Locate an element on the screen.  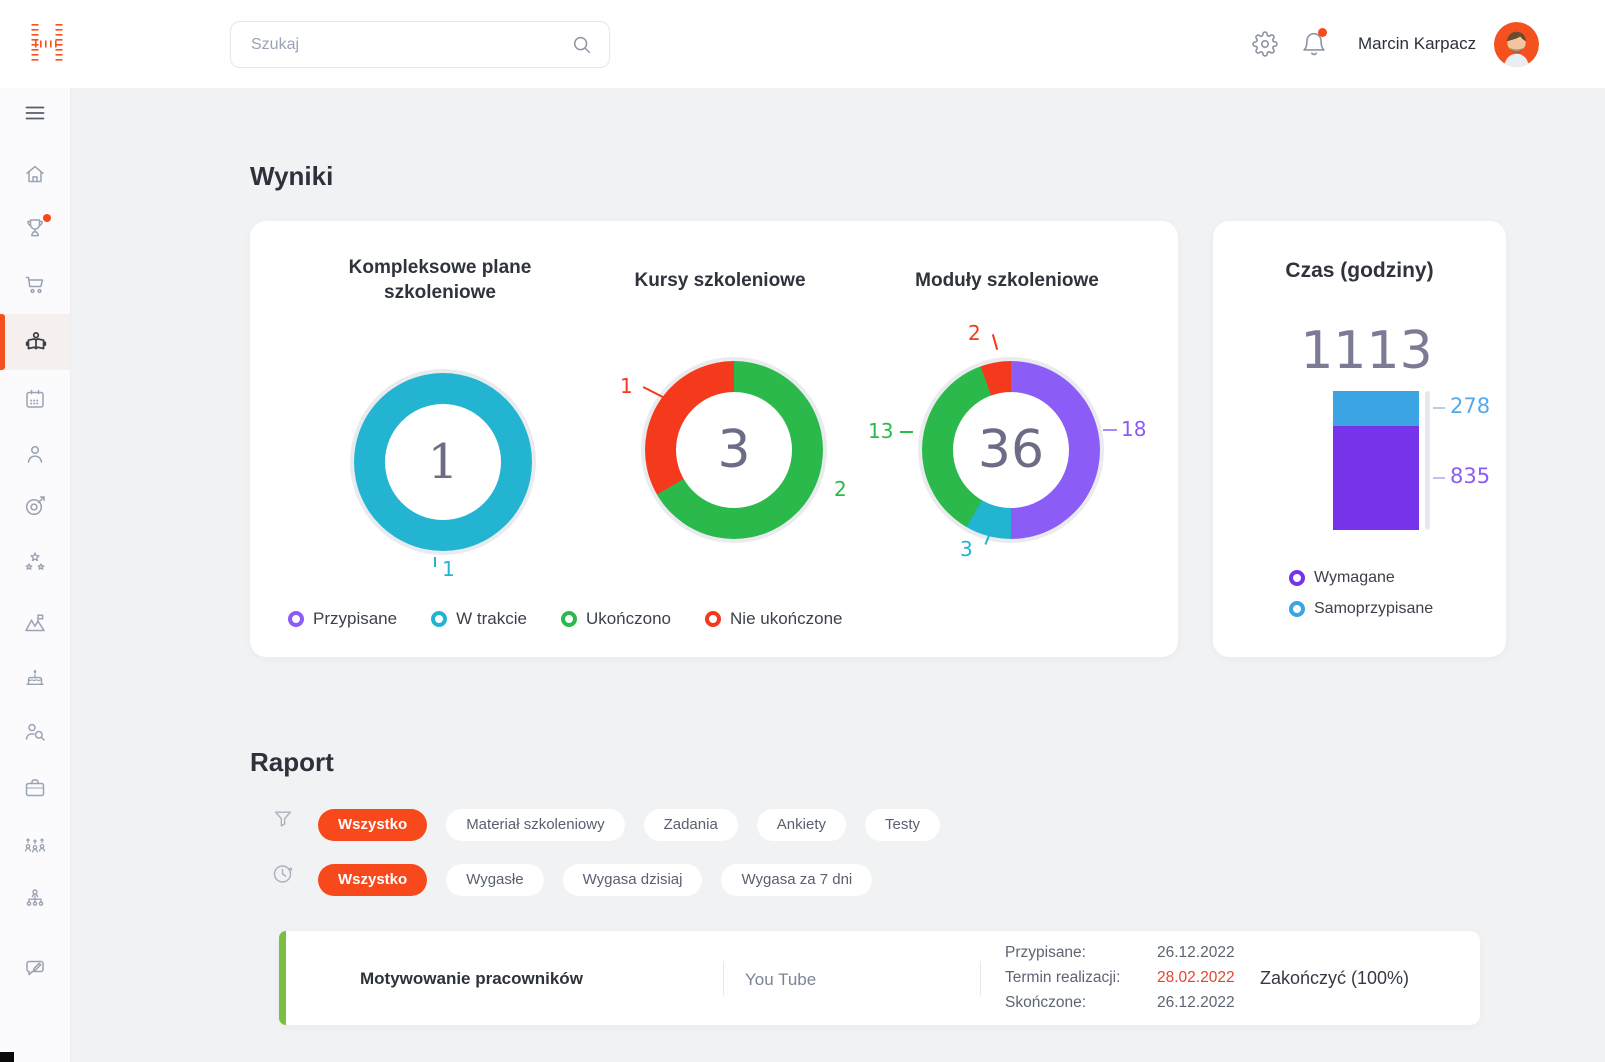
donut-chart-plans: 1 is located at coordinates (443, 462).